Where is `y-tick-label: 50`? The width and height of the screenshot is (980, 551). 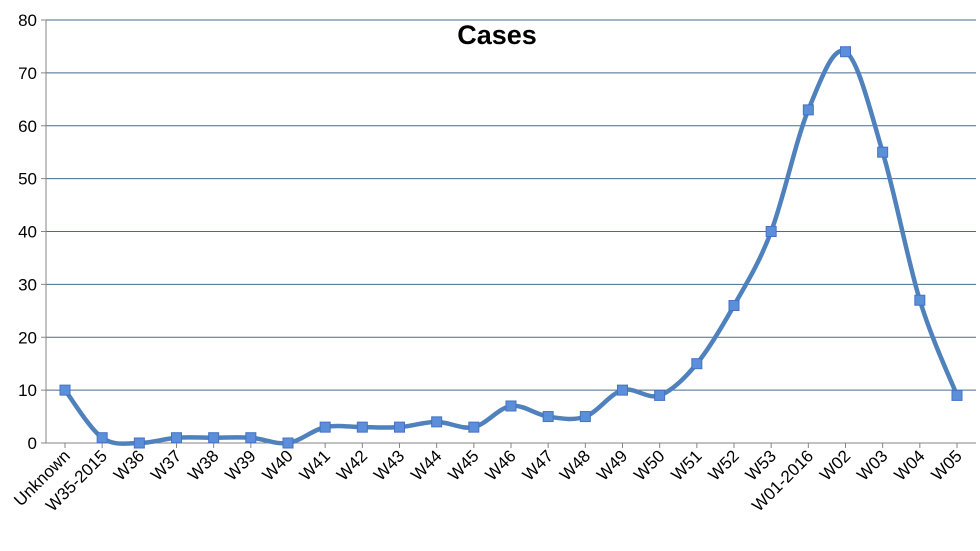 y-tick-label: 50 is located at coordinates (27, 179).